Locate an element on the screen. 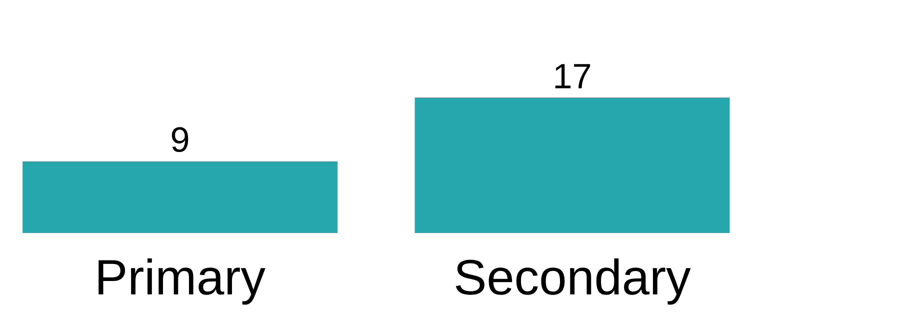 The width and height of the screenshot is (917, 328). x-tick-label: Secondary is located at coordinates (573, 281).